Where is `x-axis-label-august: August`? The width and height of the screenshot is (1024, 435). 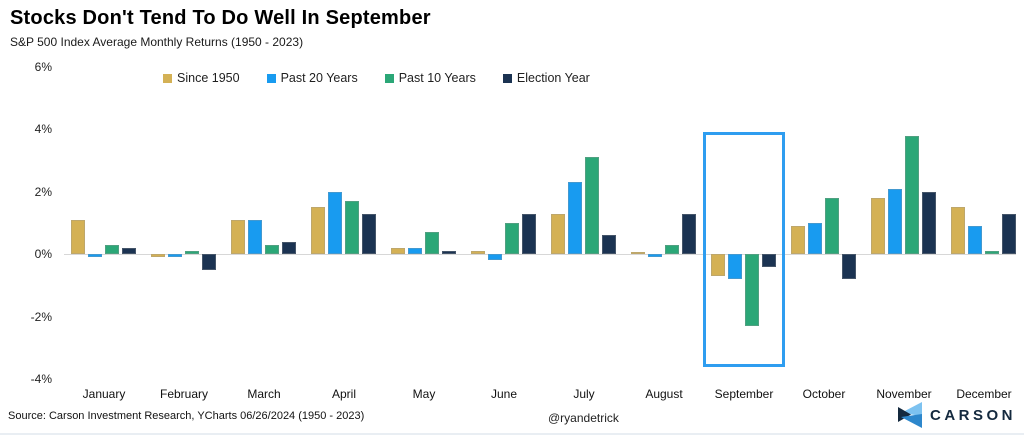
x-axis-label-august: August is located at coordinates (664, 394).